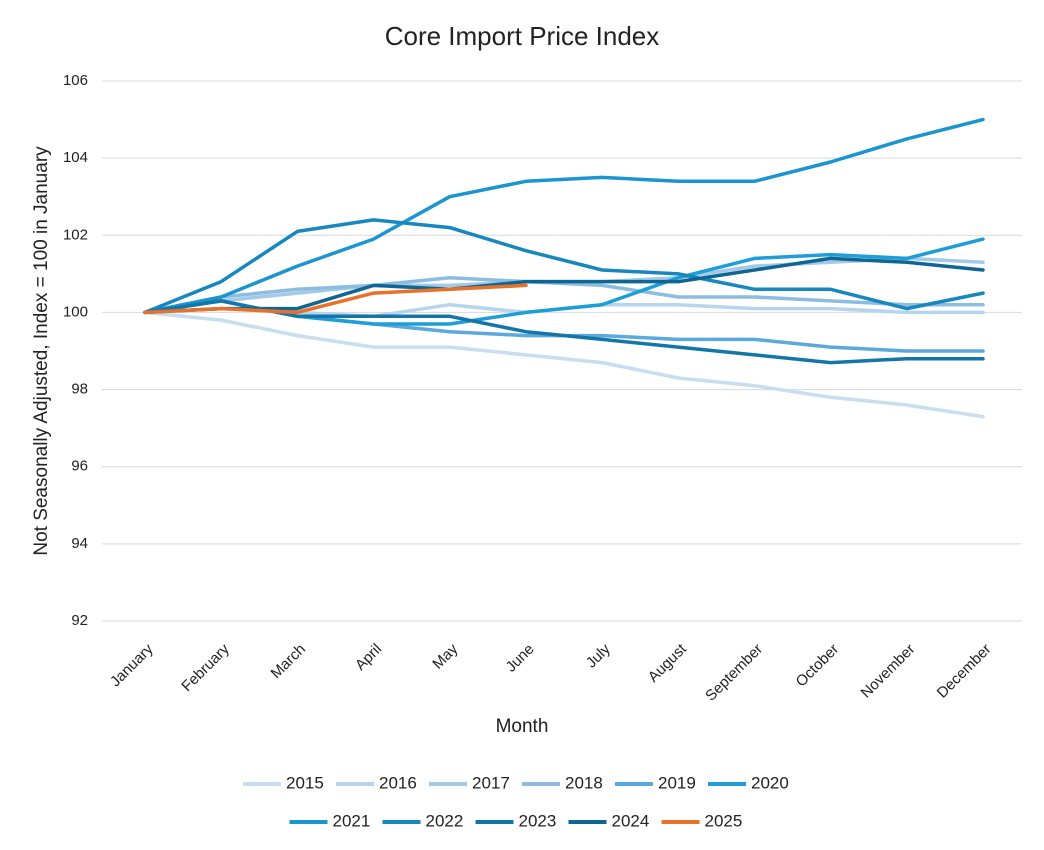  Describe the element at coordinates (368, 657) in the screenshot. I see `x-tick-label: April` at that location.